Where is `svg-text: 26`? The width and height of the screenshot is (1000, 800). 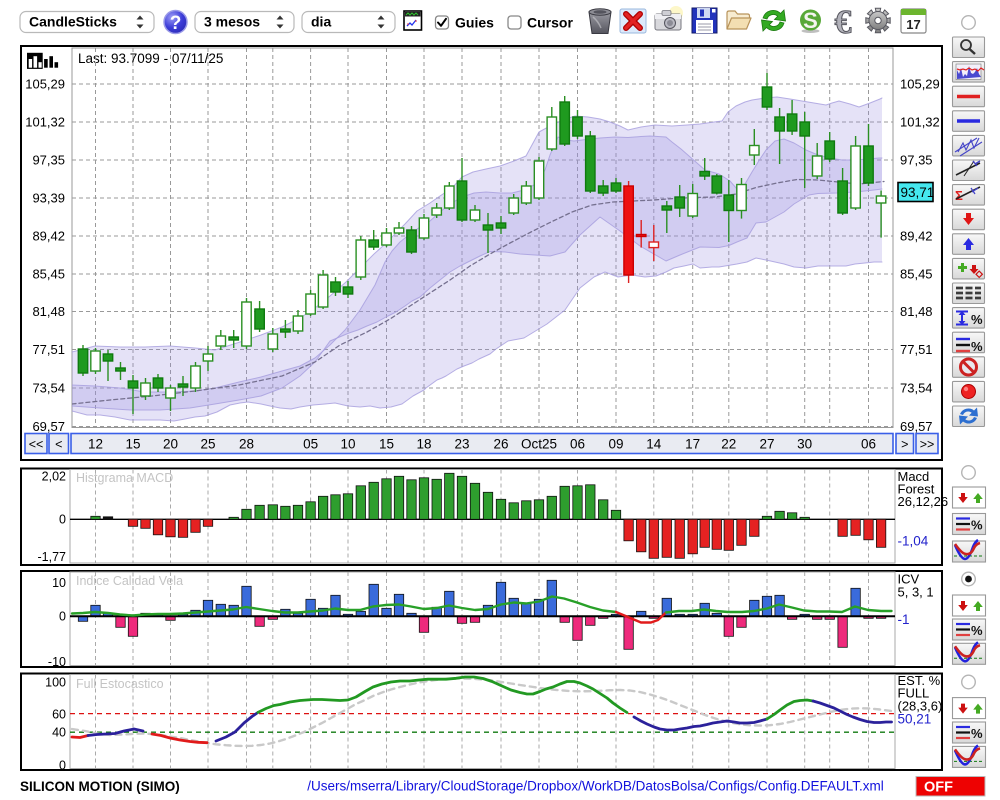
svg-text: 26 is located at coordinates (500, 444).